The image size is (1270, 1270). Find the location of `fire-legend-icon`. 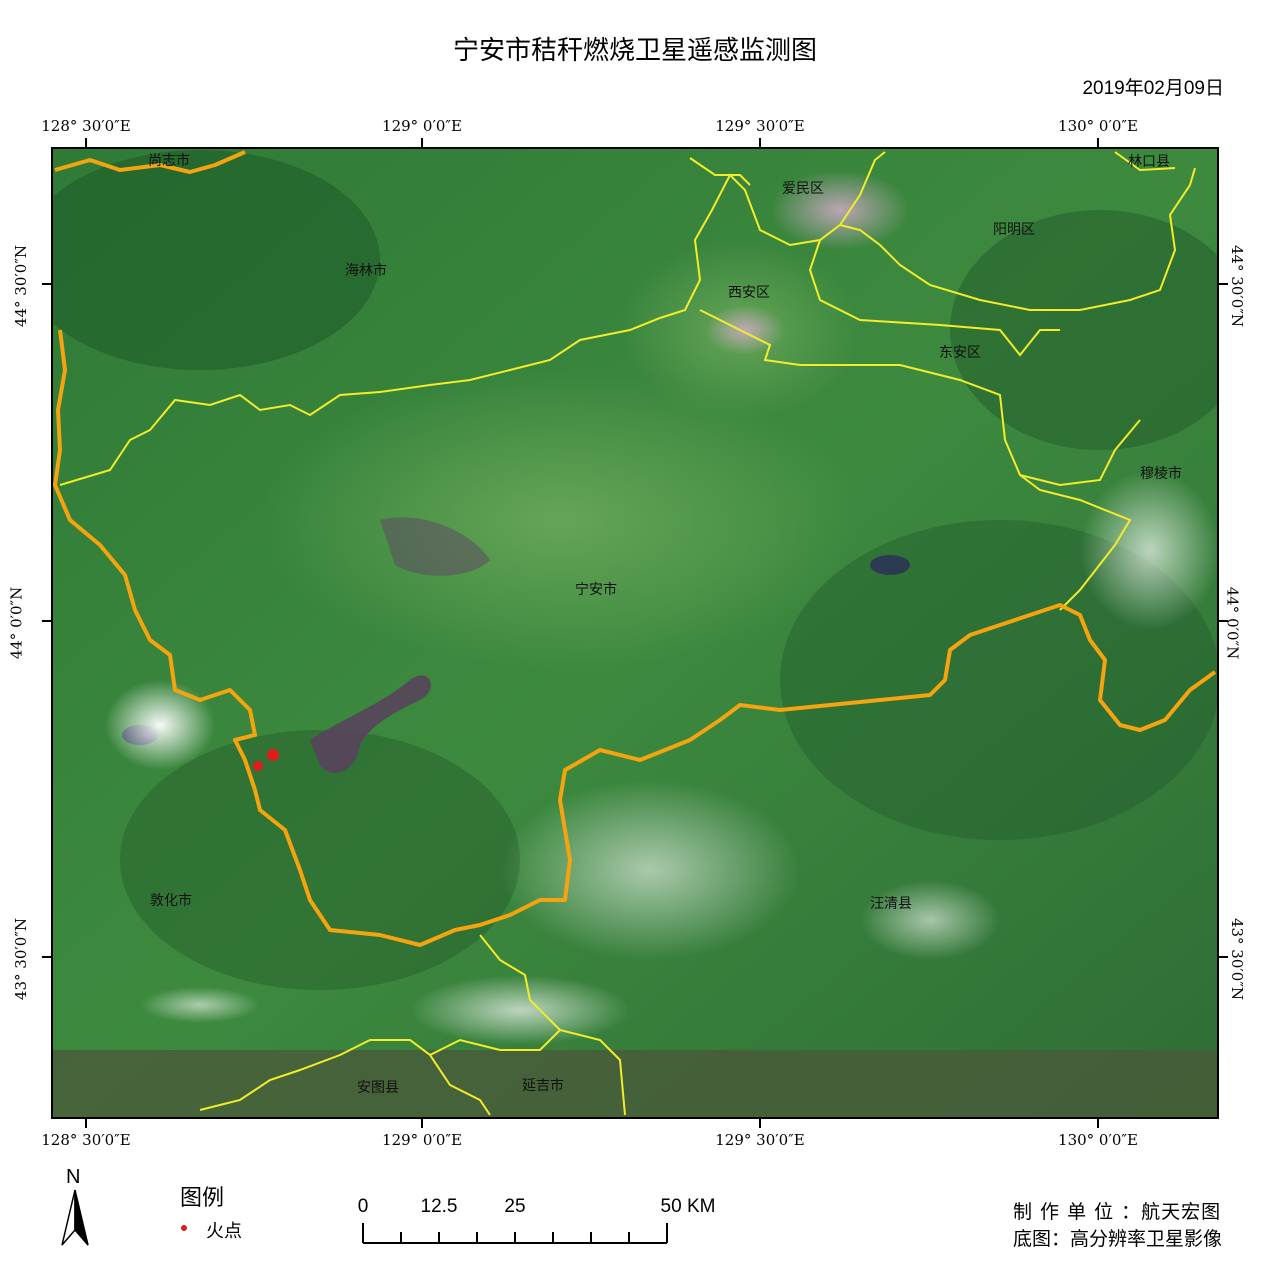

fire-legend-icon is located at coordinates (184, 1228).